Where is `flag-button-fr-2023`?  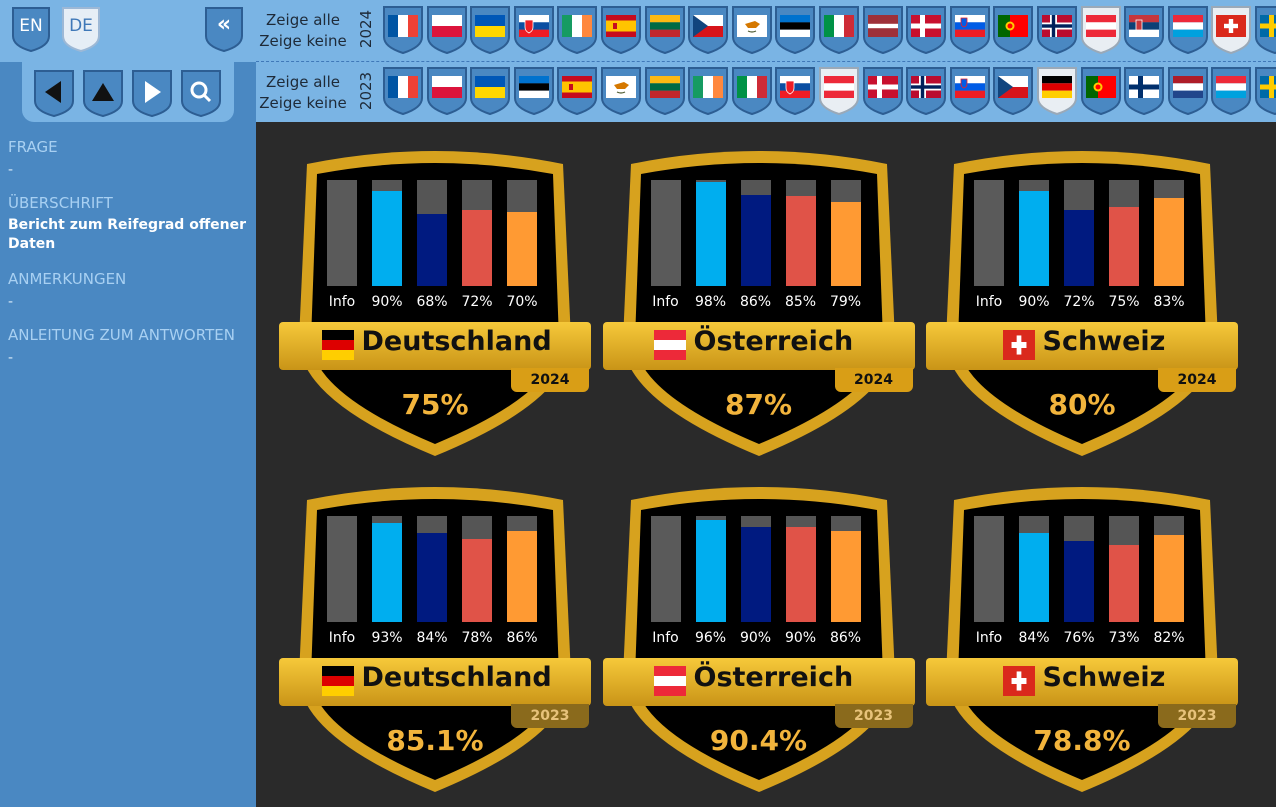
flag-button-fr-2023 is located at coordinates (403, 91).